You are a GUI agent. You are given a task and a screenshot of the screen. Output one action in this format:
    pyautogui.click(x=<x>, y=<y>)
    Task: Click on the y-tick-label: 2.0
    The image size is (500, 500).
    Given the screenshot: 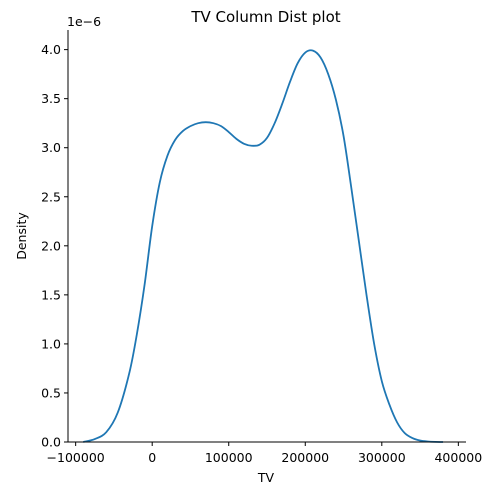 What is the action you would take?
    pyautogui.click(x=51, y=245)
    